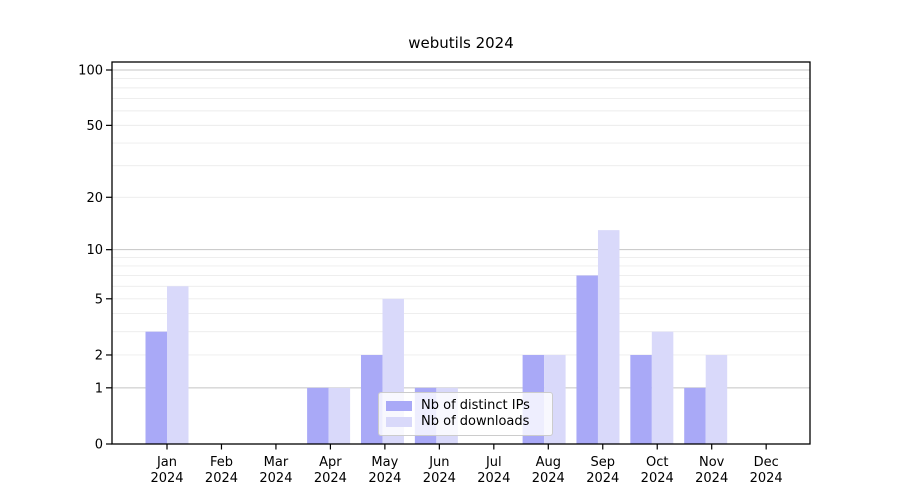 The image size is (900, 500). What do you see at coordinates (318, 415) in the screenshot?
I see `bar-distinct-ips-apr` at bounding box center [318, 415].